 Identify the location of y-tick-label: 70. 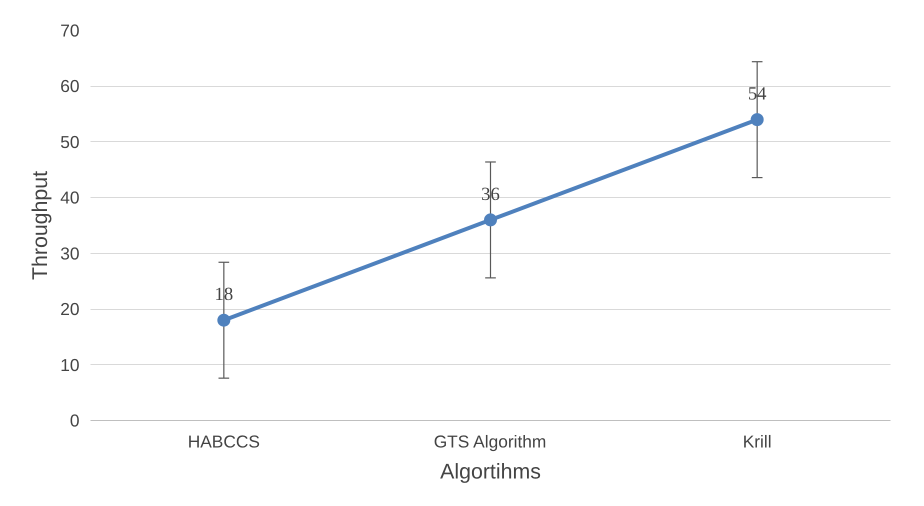
(70, 30).